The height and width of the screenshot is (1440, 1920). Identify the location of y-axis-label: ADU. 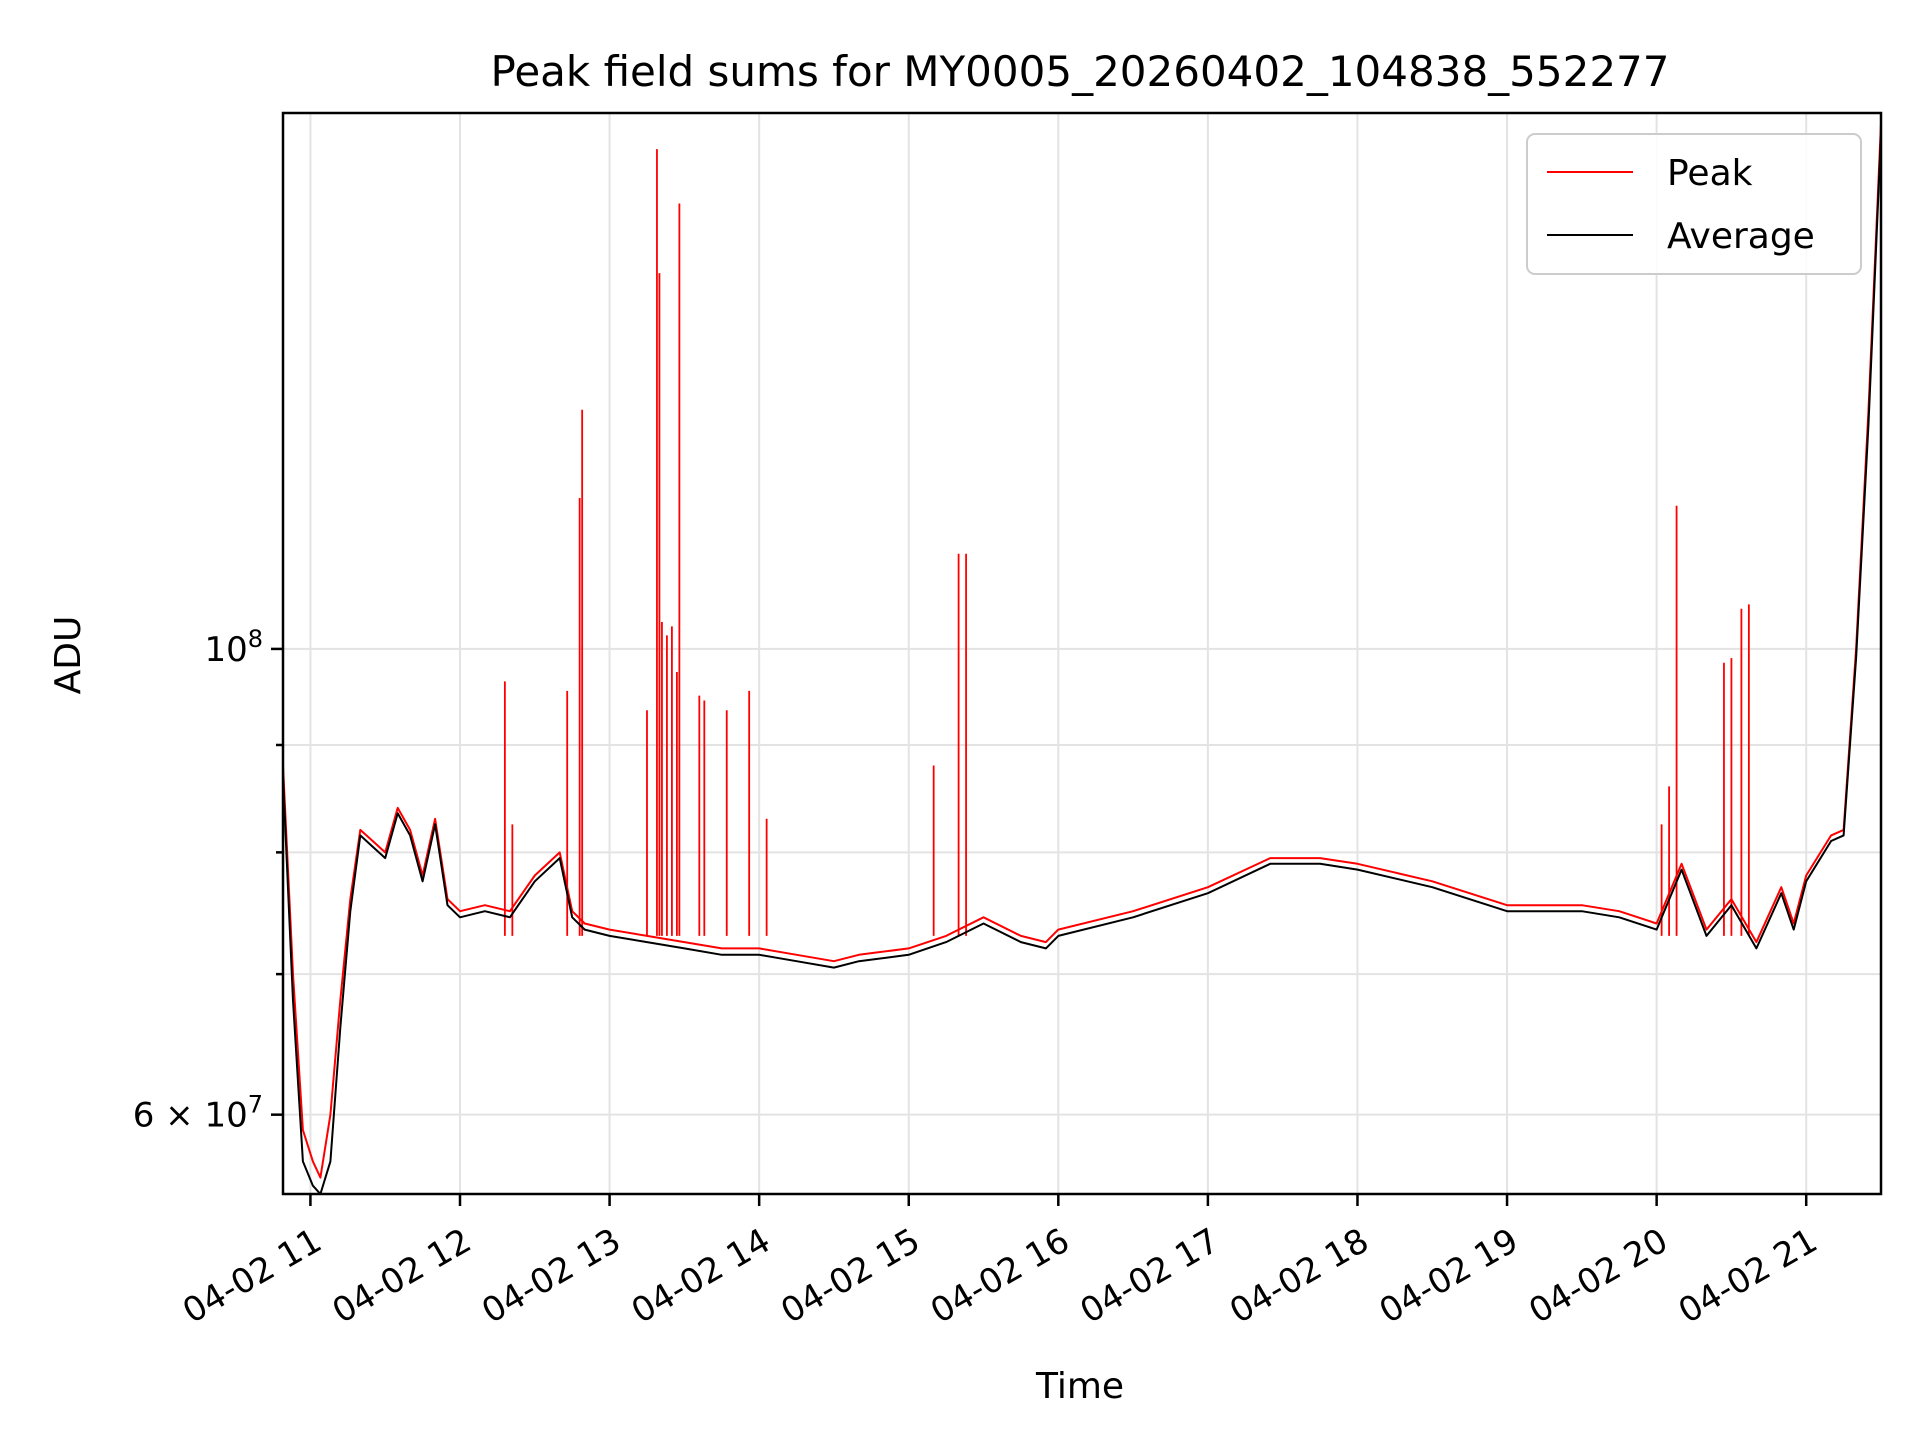
(68, 655).